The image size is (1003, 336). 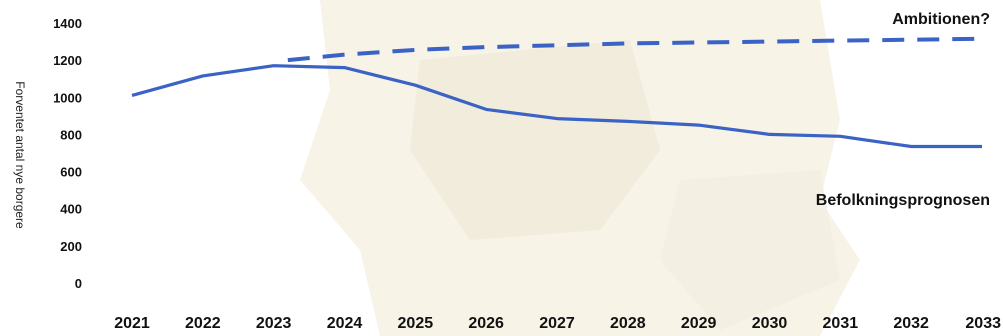 What do you see at coordinates (67, 97) in the screenshot?
I see `y-tick-label: 1000` at bounding box center [67, 97].